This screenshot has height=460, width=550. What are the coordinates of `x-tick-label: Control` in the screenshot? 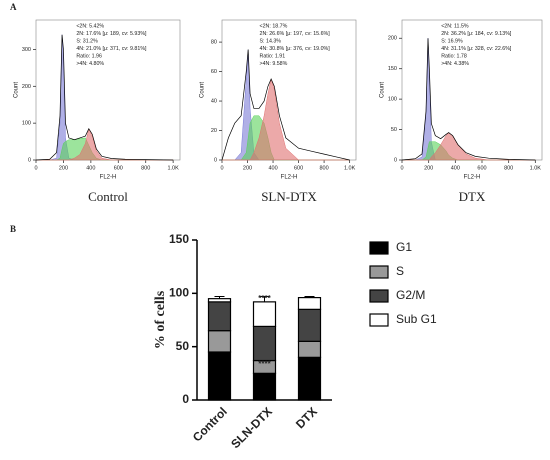 It's located at (210, 424).